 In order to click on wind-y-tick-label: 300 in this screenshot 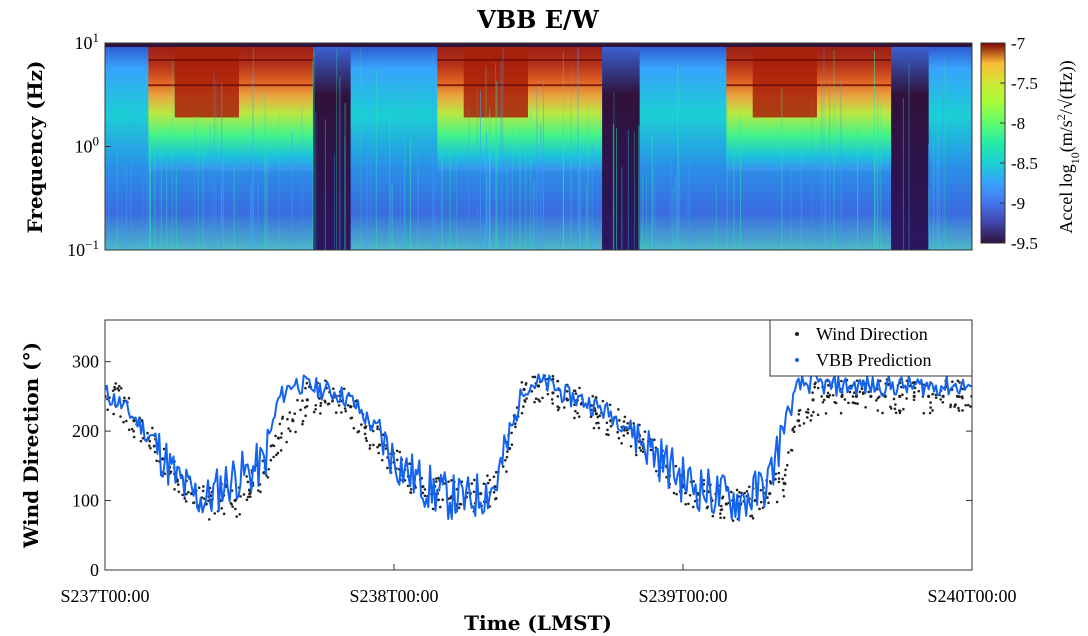, I will do `click(85, 362)`.